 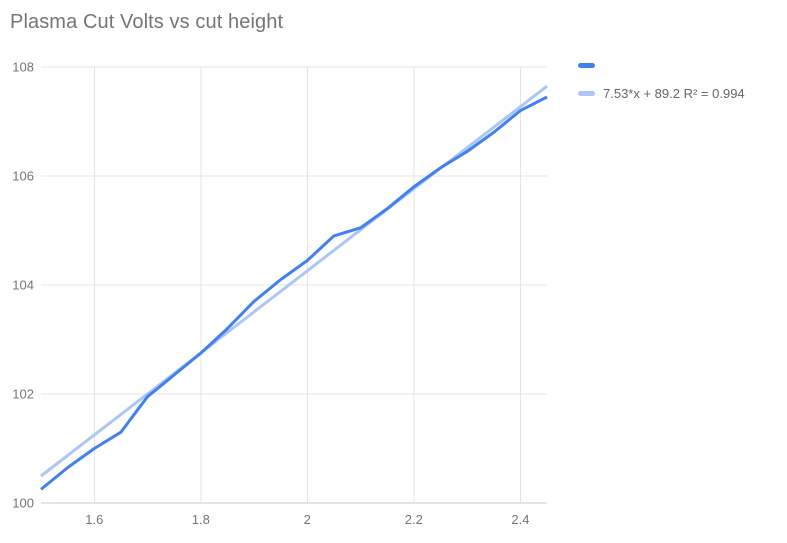 What do you see at coordinates (674, 93) in the screenshot?
I see `trendline-legend-label: 7.53*x + 89.2 R² = 0.994` at bounding box center [674, 93].